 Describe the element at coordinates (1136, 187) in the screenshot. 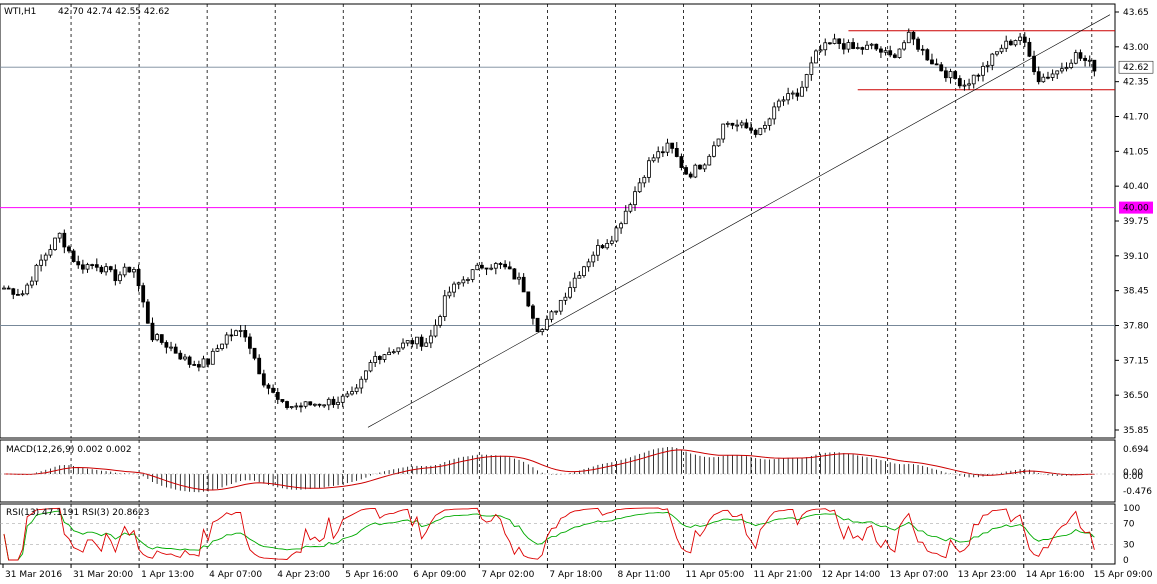

I see `price-tick-label: 40.40` at that location.